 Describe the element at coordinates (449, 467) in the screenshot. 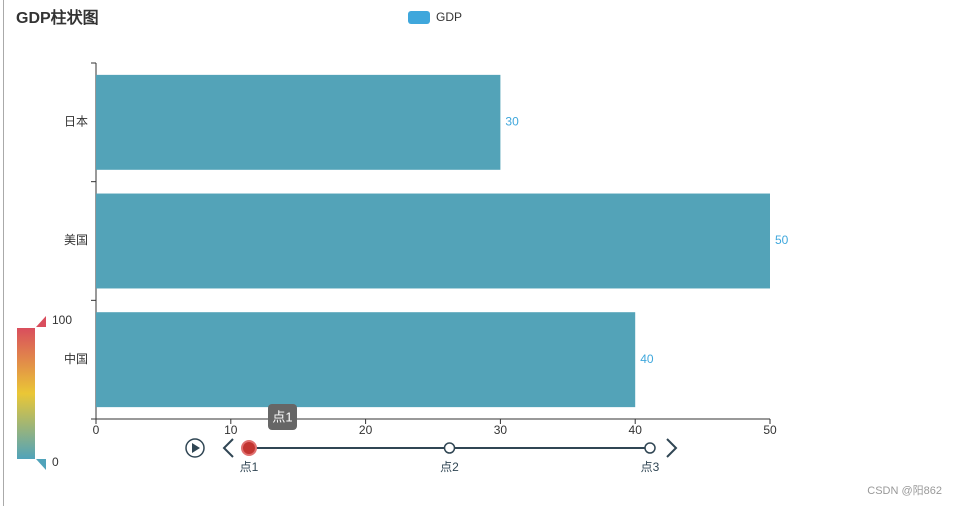

I see `timeline-label: 点2` at that location.